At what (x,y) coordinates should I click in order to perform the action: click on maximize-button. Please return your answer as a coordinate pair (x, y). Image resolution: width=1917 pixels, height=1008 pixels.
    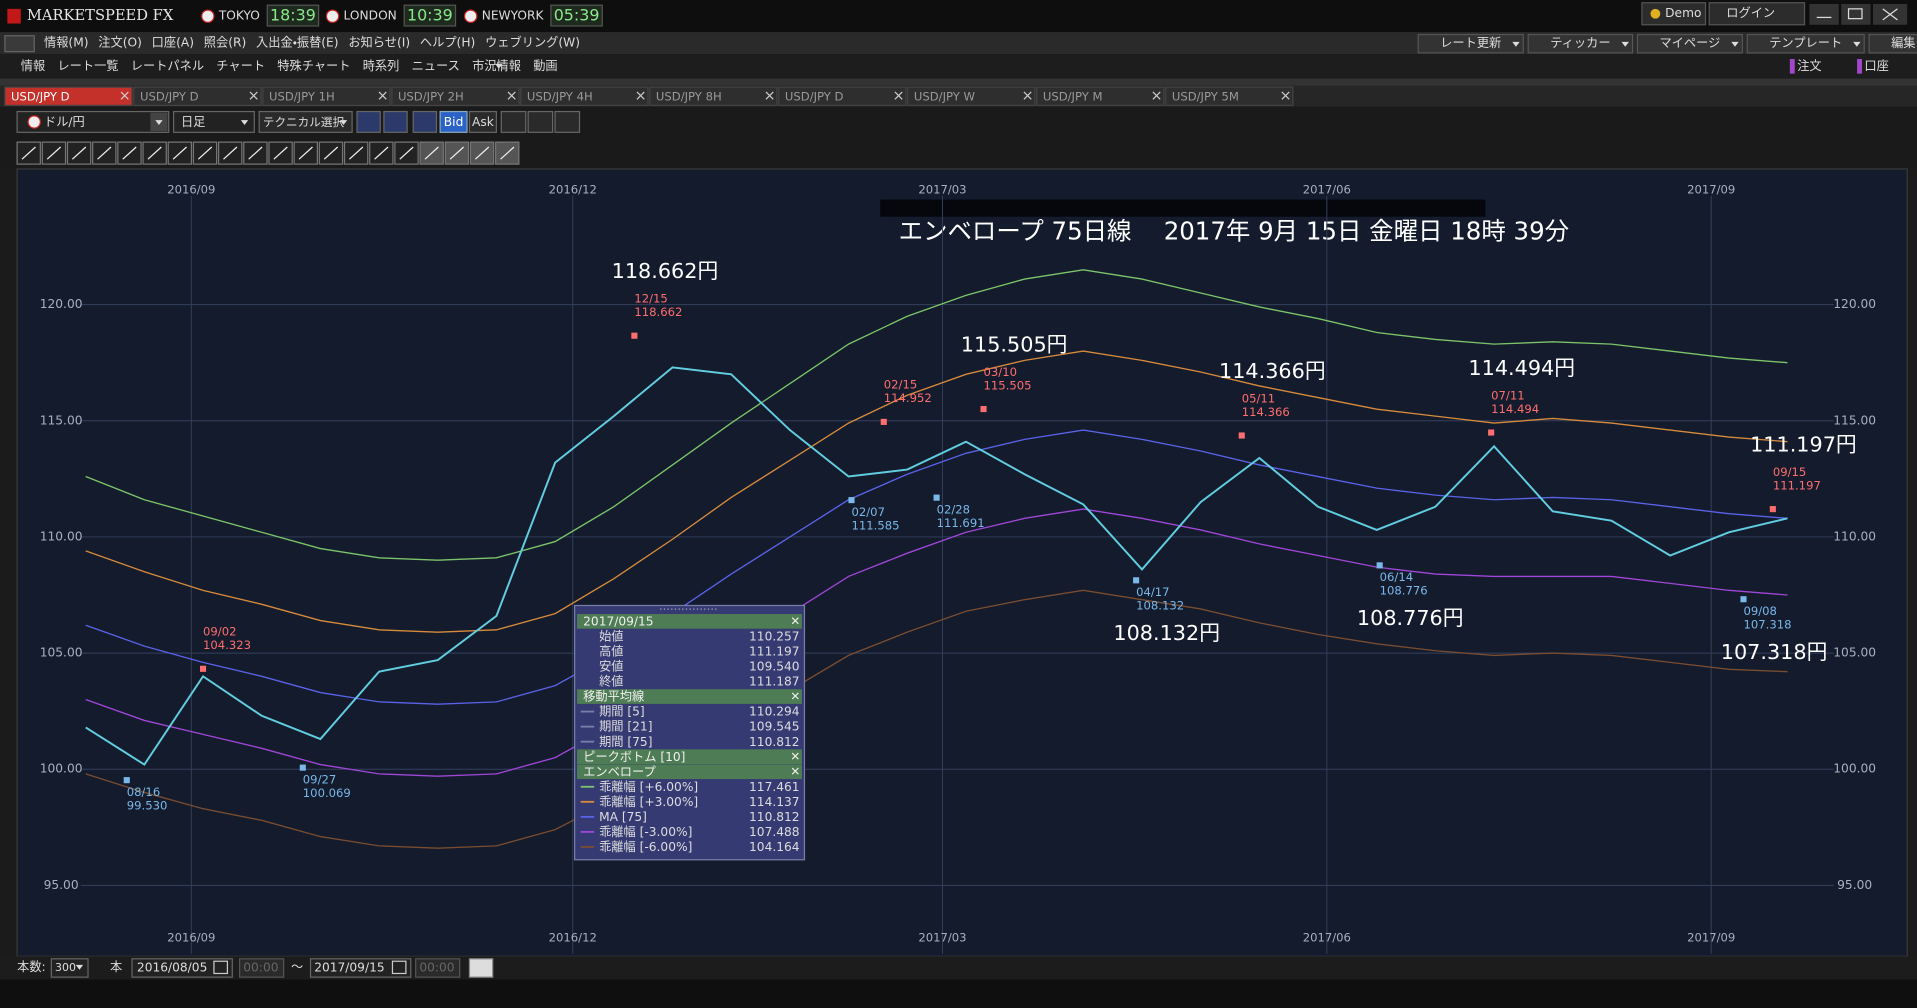
    Looking at the image, I should click on (1856, 14).